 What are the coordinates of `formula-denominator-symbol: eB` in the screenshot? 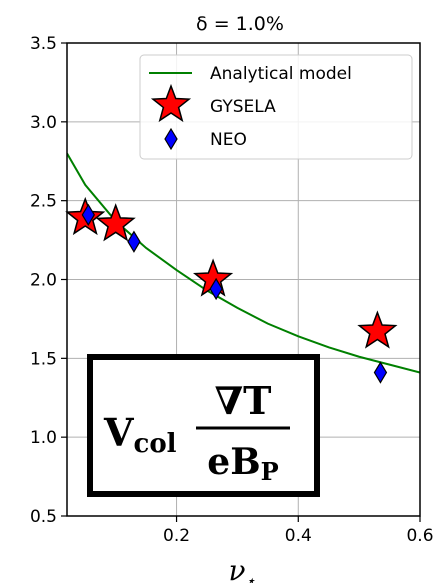 It's located at (233, 462).